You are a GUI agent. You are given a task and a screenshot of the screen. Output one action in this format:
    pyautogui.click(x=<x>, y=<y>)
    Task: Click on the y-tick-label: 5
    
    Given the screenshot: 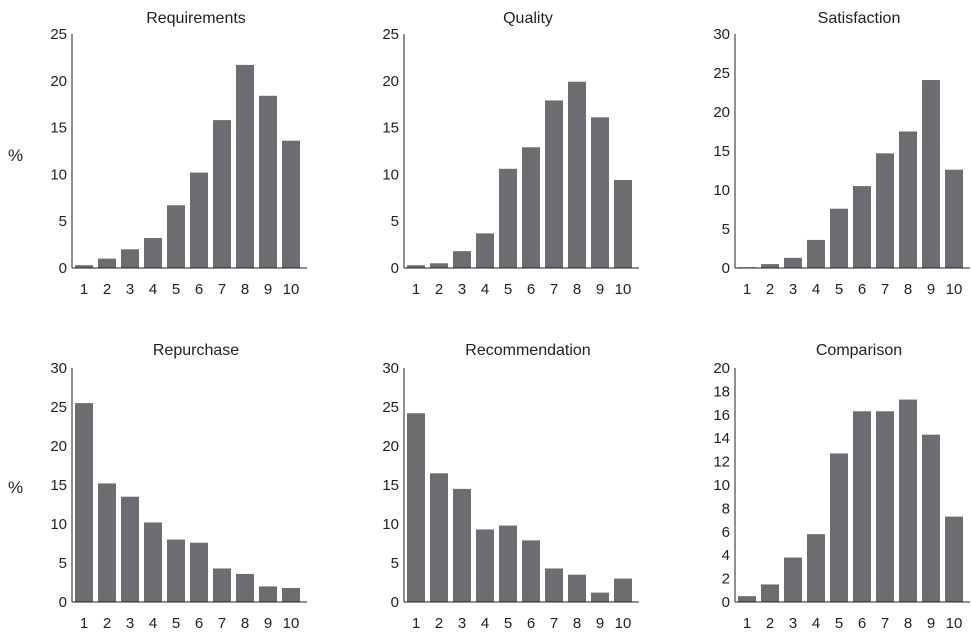 What is the action you would take?
    pyautogui.click(x=63, y=221)
    